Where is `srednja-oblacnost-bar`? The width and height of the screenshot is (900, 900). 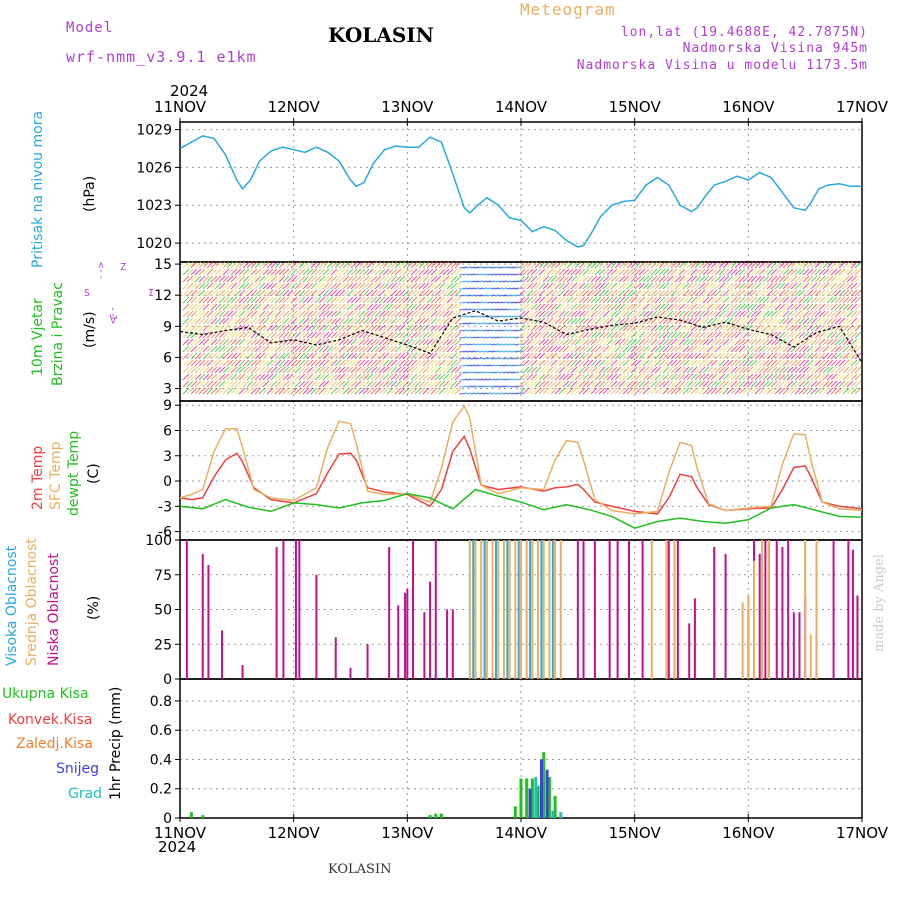
srednja-oblacnost-bar is located at coordinates (748, 637).